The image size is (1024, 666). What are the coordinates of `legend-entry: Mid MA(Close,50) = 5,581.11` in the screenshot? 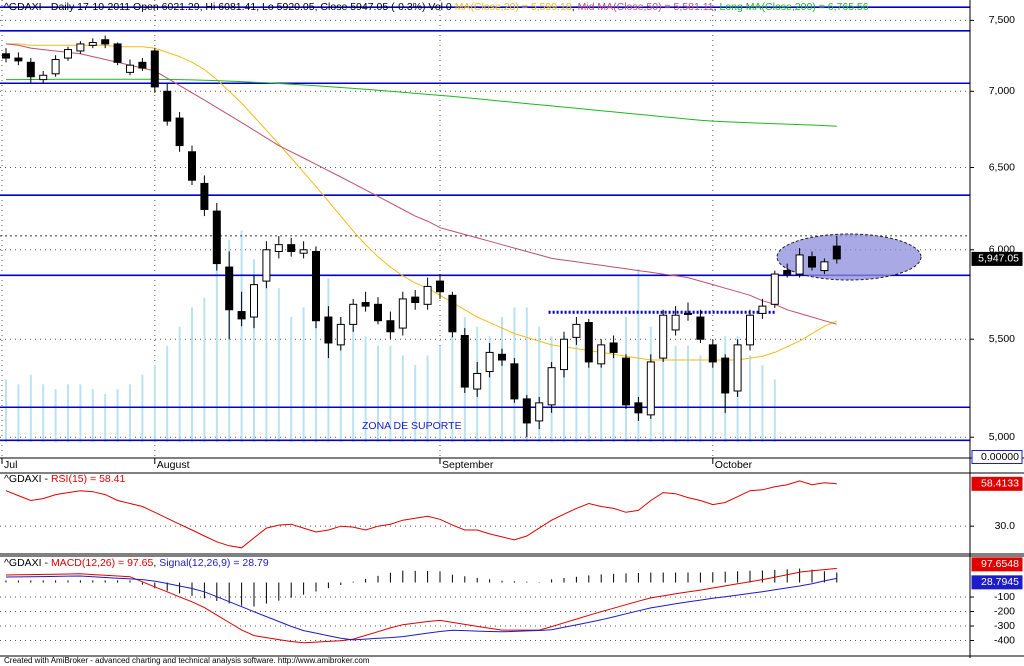 It's located at (646, 7).